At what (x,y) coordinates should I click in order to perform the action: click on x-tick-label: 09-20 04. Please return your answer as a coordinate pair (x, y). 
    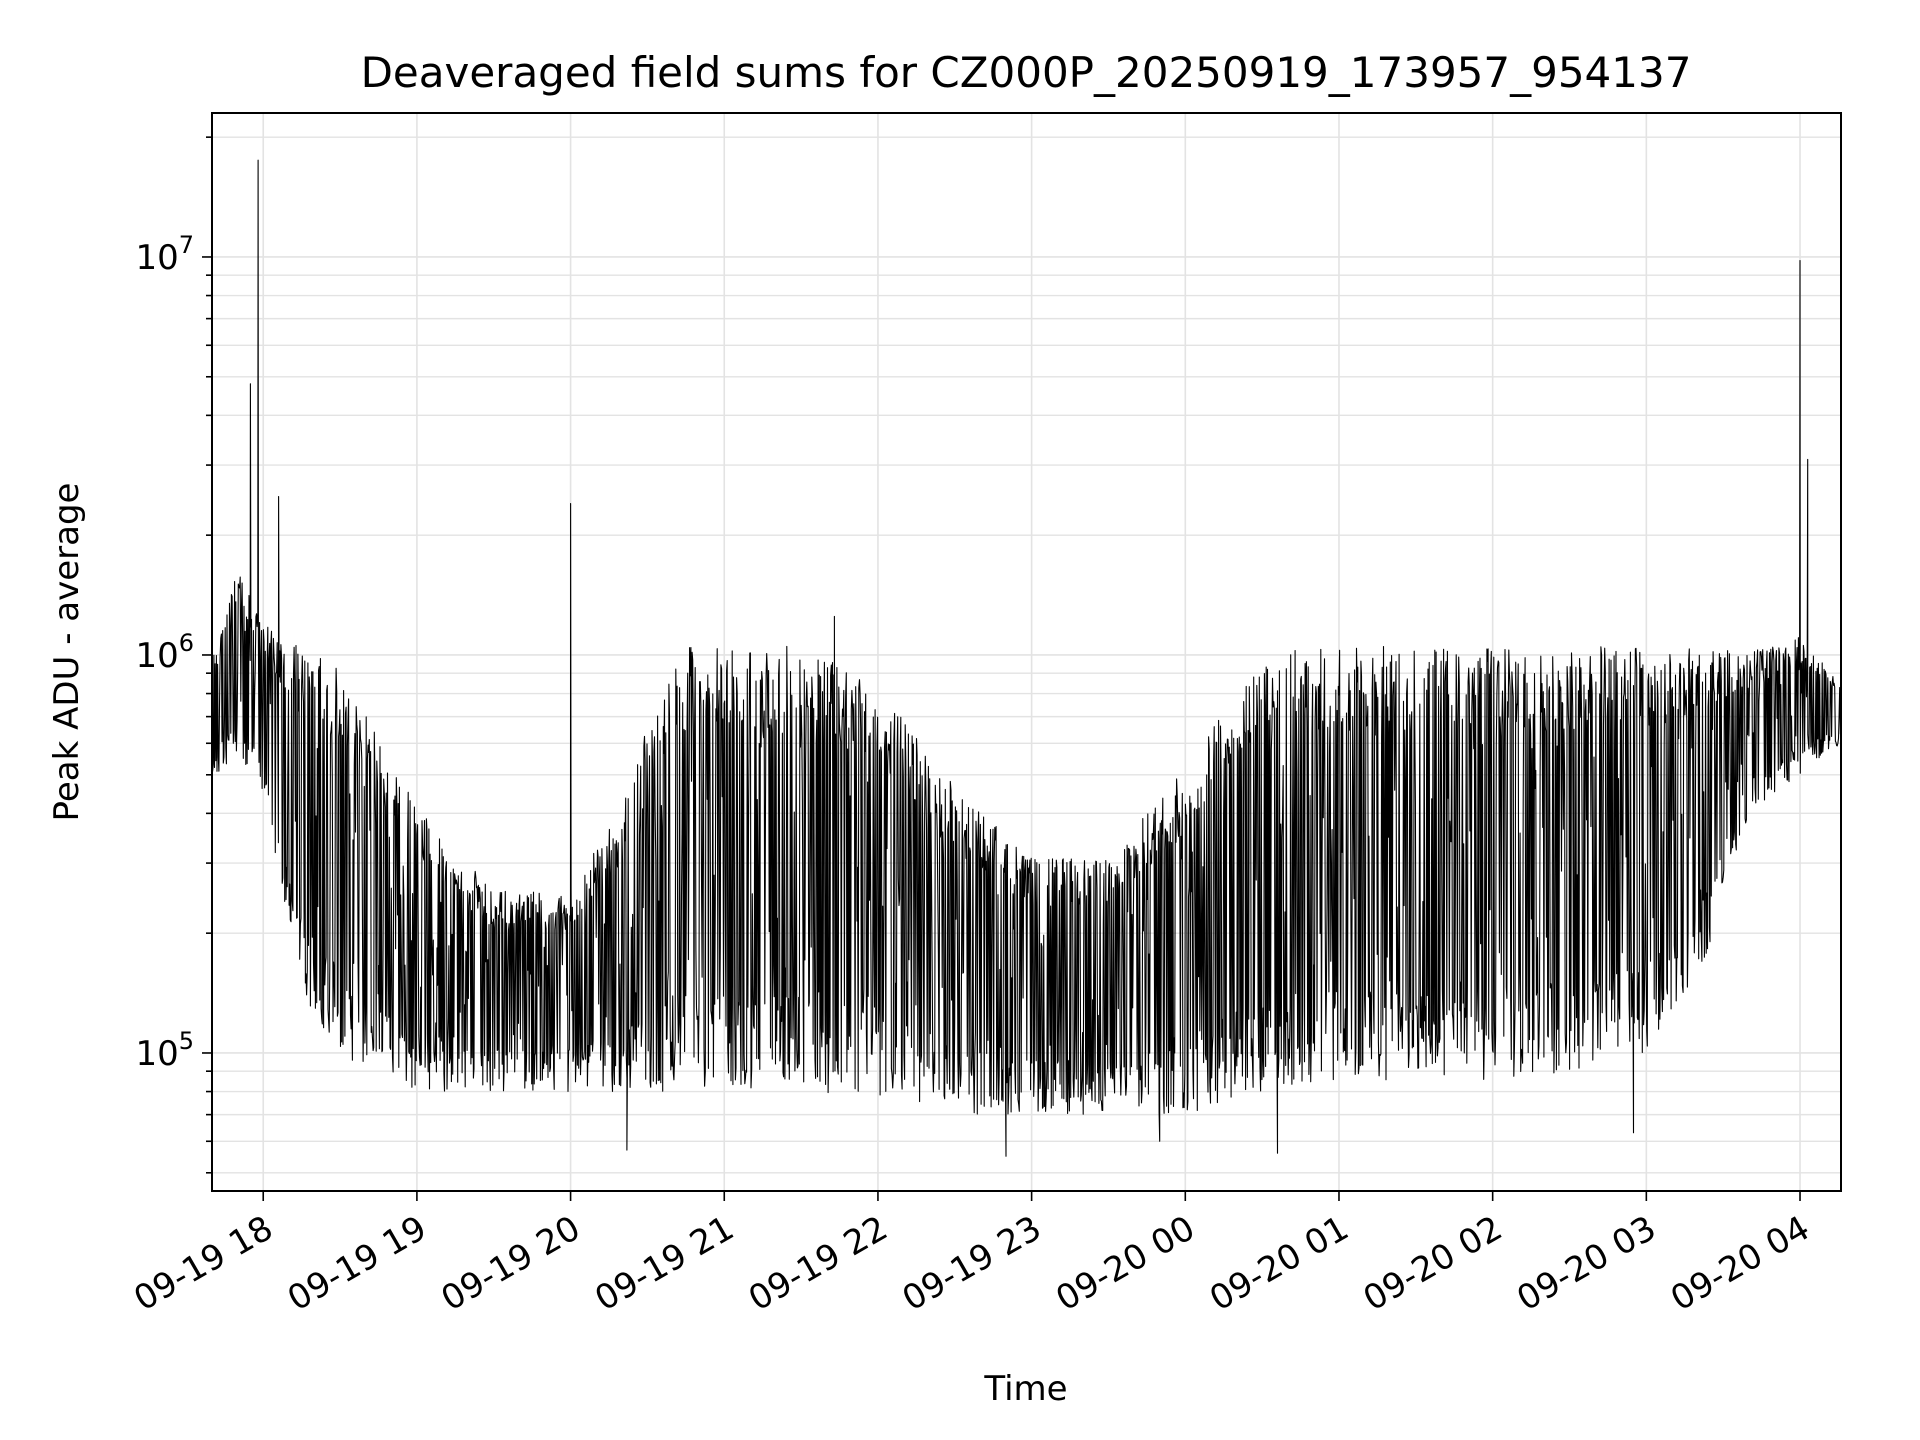
    Looking at the image, I should click on (1740, 1263).